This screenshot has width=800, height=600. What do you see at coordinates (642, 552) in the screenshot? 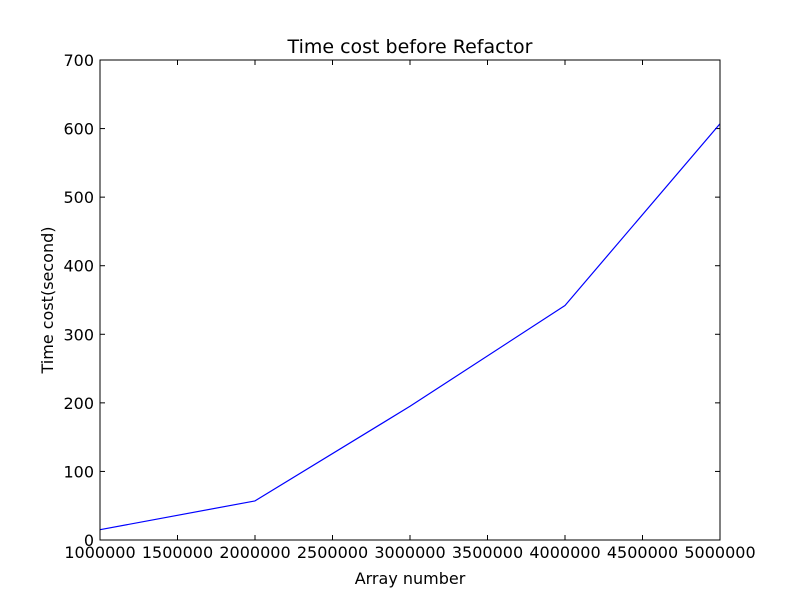
I see `x-tick-label: 4500000` at bounding box center [642, 552].